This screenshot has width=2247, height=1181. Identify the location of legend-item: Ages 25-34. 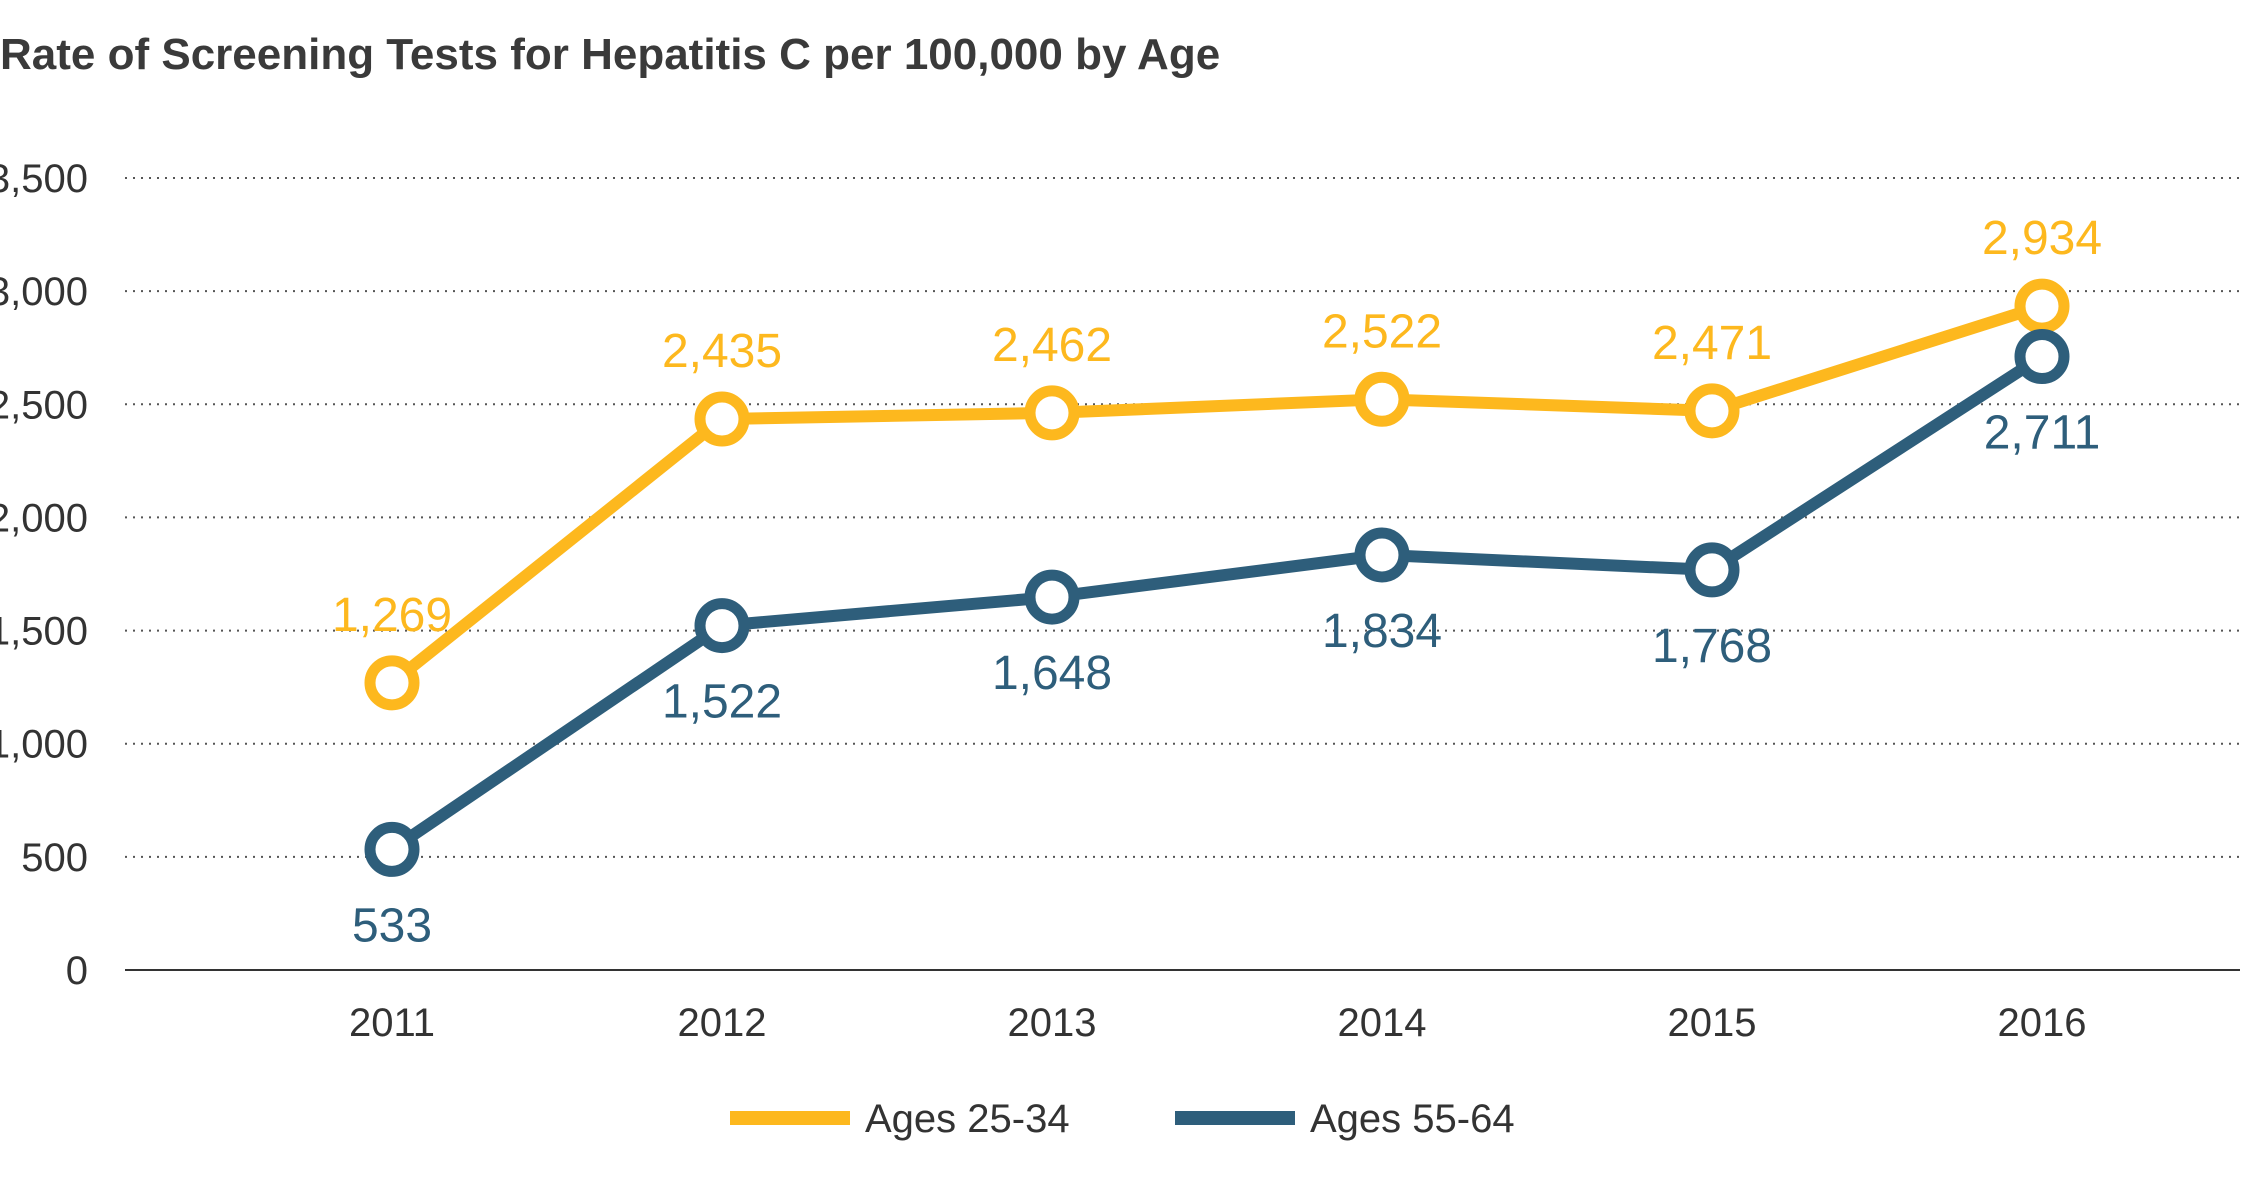
(900, 1119).